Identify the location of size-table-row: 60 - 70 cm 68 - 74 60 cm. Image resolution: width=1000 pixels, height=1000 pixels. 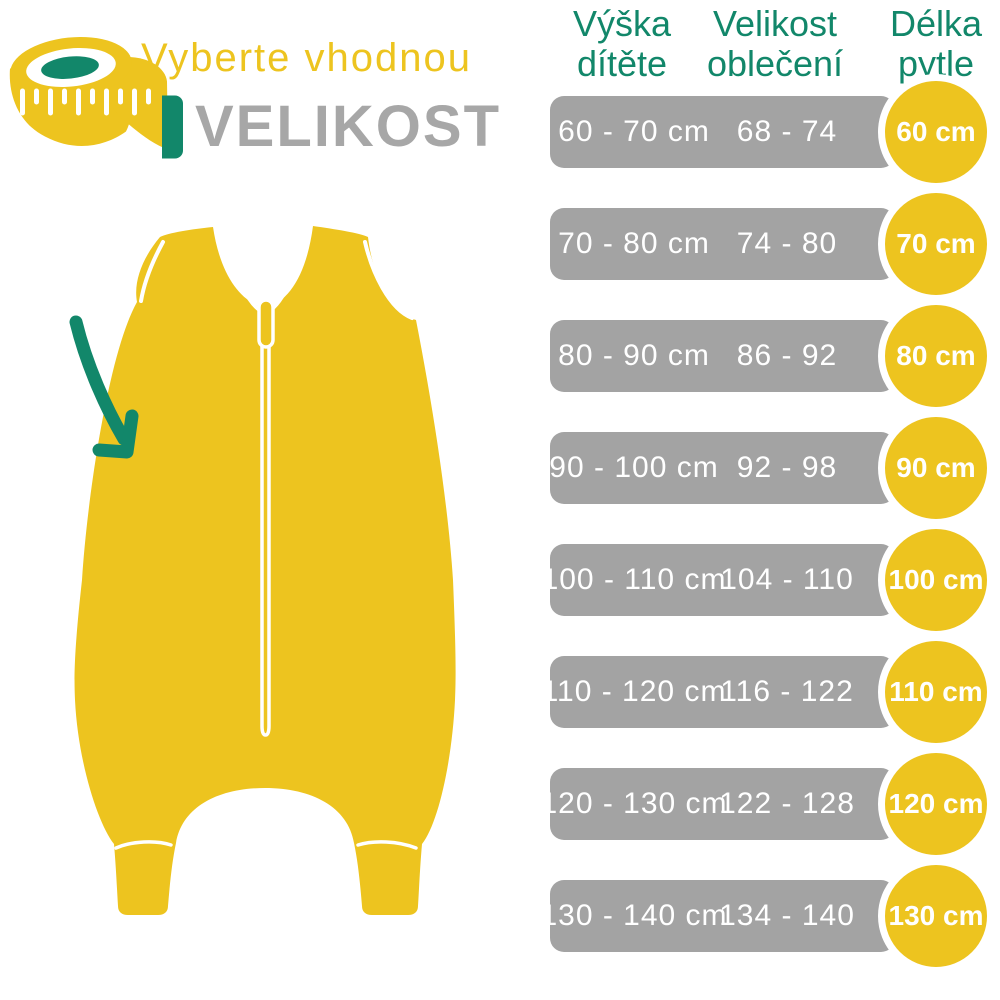
(772, 132).